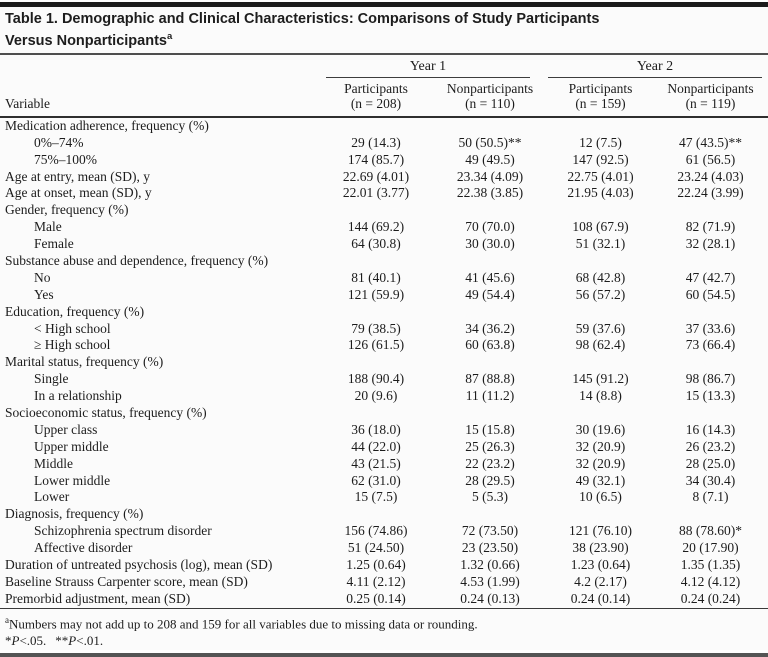 This screenshot has width=768, height=657. Describe the element at coordinates (710, 328) in the screenshot. I see `cell-year2-nonparticipants: 37 (33.6)` at that location.